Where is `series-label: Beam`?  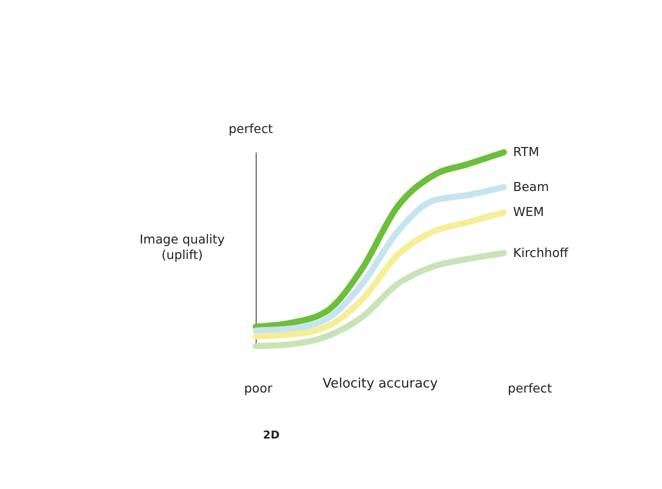
series-label: Beam is located at coordinates (531, 186).